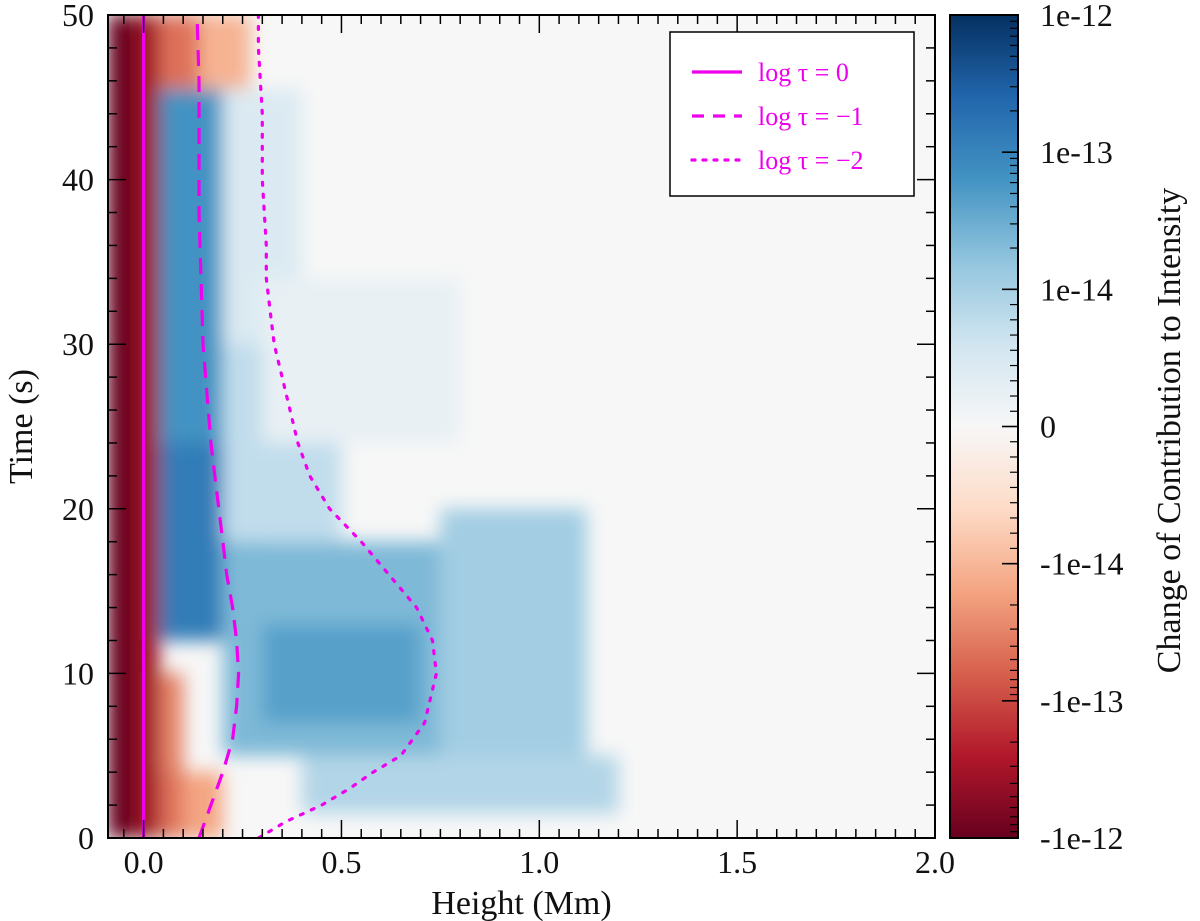 This screenshot has height=921, width=1200. I want to click on colorbar-tick-label: 1e-12, so click(1076, 16).